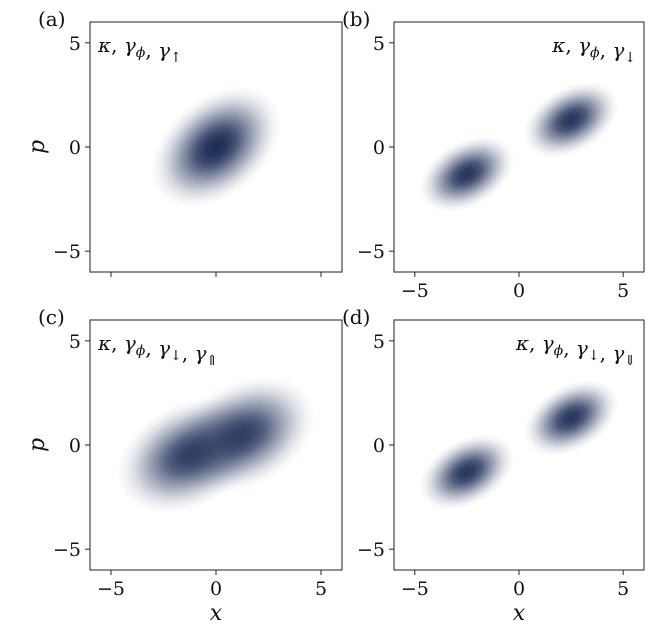  What do you see at coordinates (139, 49) in the screenshot?
I see `panel-a-rates-annotation: κ, γϕ, γ↑` at bounding box center [139, 49].